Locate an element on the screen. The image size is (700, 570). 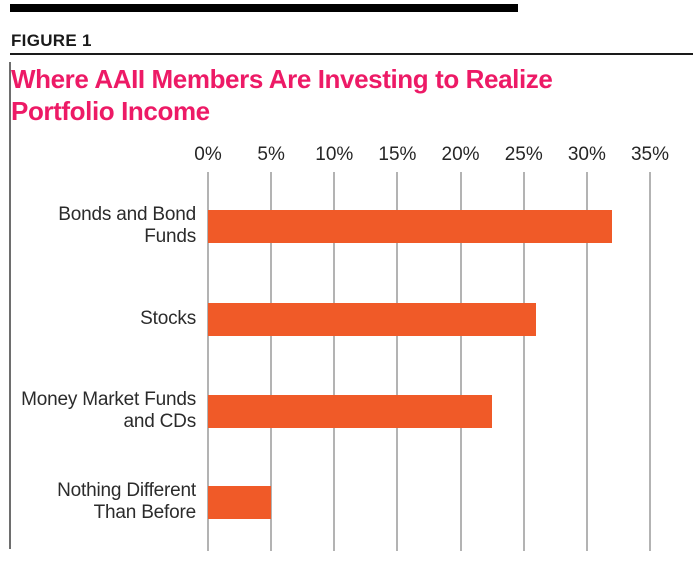
x-tick-label: 25% is located at coordinates (523, 154).